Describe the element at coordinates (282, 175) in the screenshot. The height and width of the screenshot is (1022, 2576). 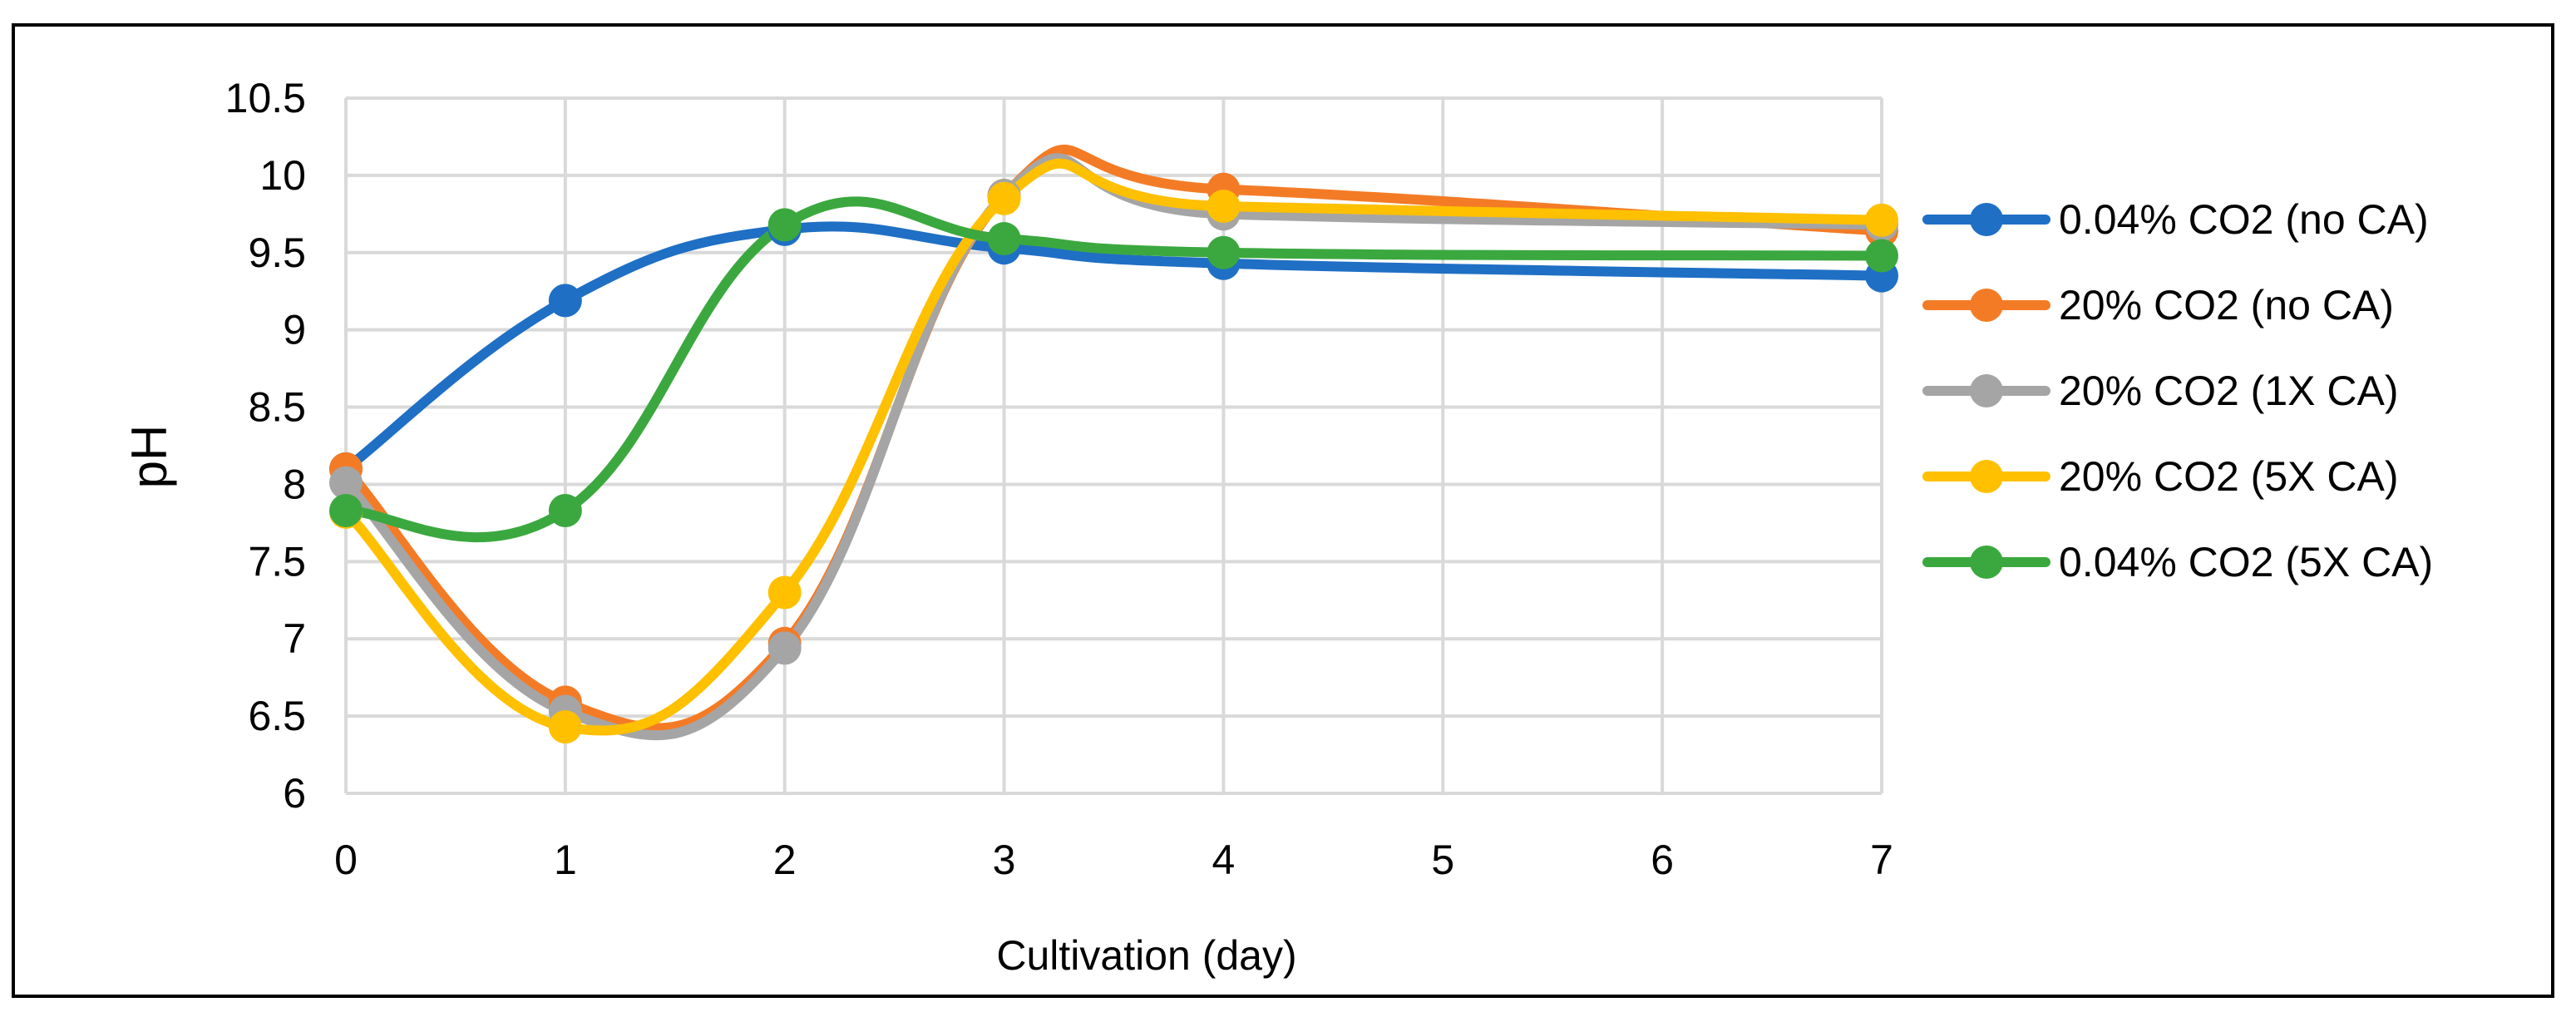
I see `y-tick-label: 10` at that location.